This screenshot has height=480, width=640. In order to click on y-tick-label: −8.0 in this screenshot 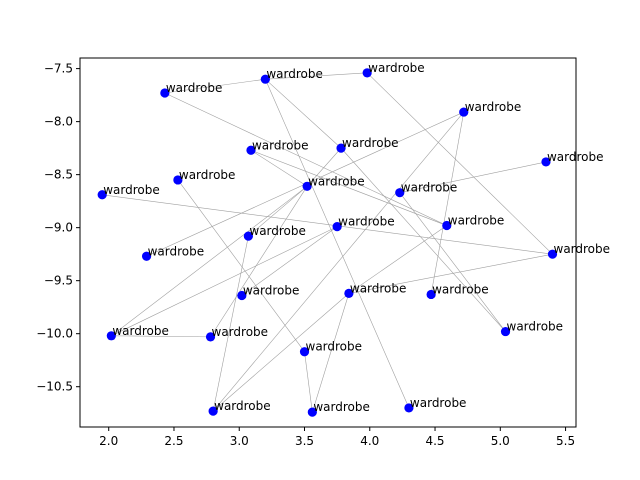, I will do `click(58, 122)`.